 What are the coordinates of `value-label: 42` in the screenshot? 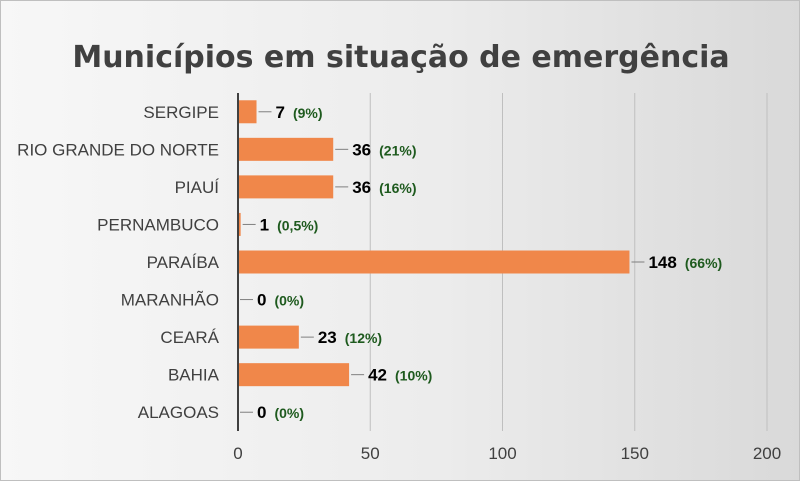 It's located at (377, 375).